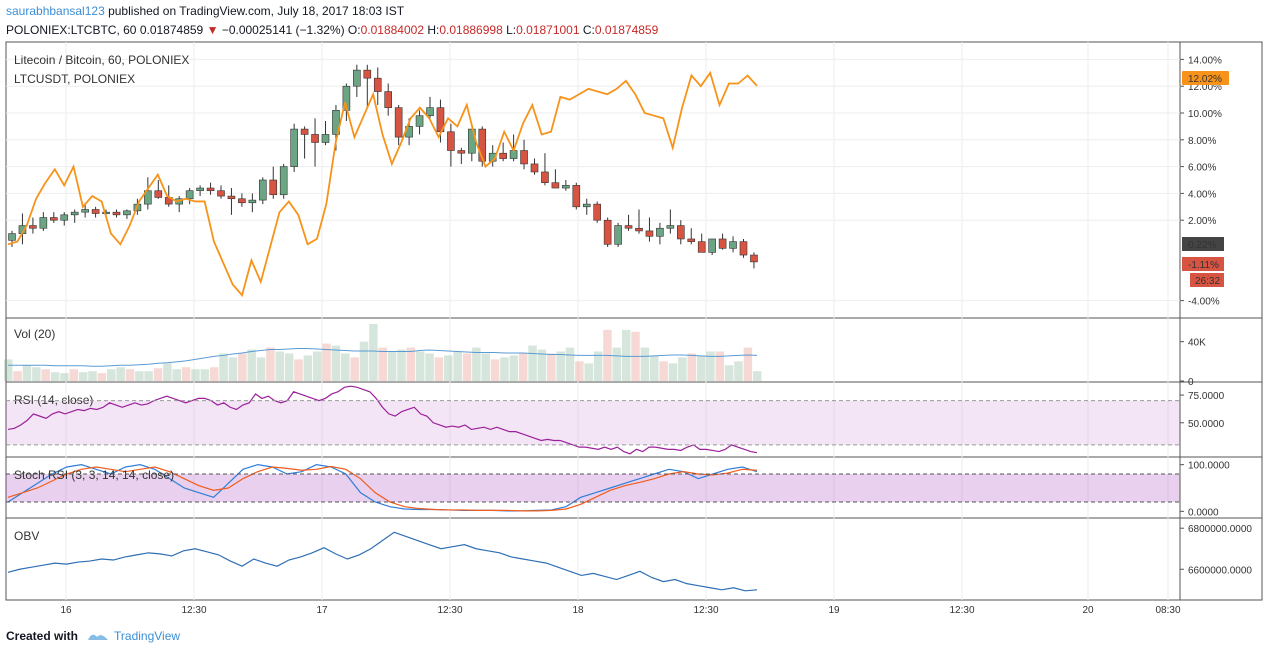 The width and height of the screenshot is (1270, 655). Describe the element at coordinates (26, 536) in the screenshot. I see `obv-title: OBV` at that location.